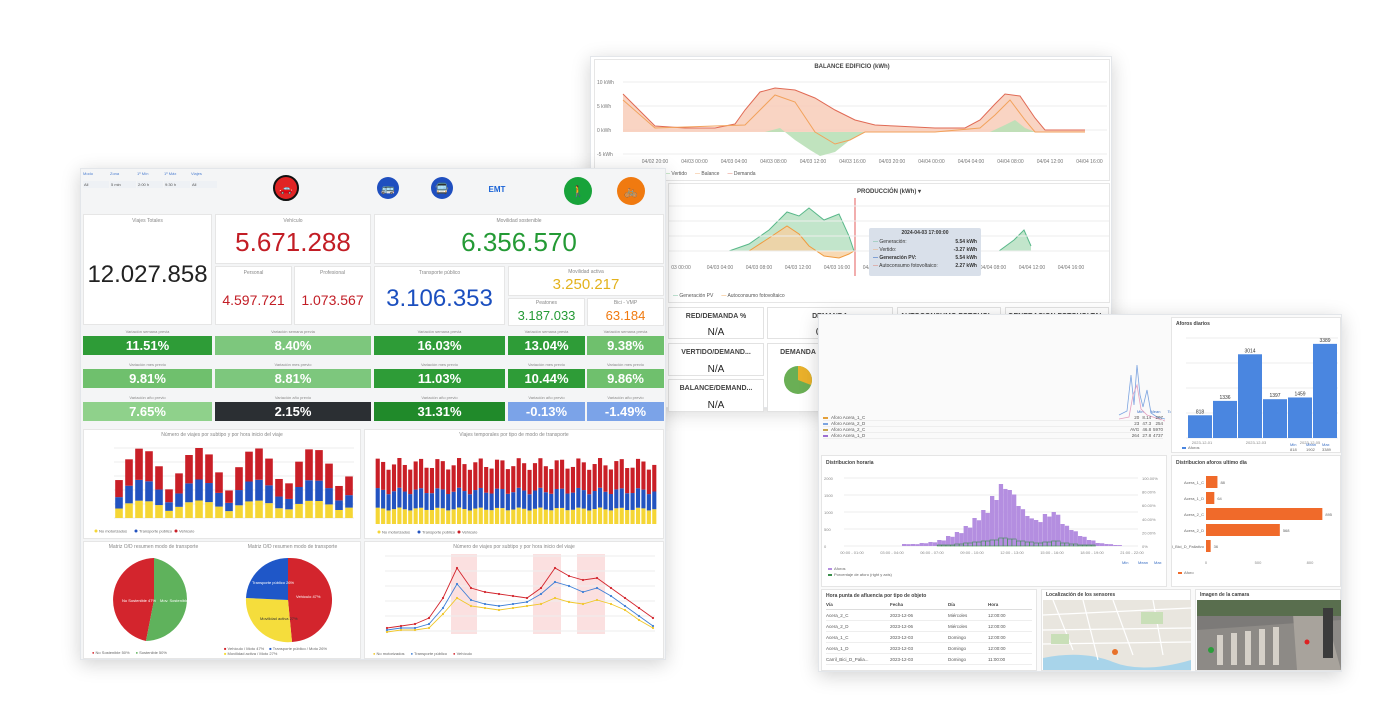 The height and width of the screenshot is (722, 1394). What do you see at coordinates (920, 192) in the screenshot?
I see `chevron-down-icon: ▾` at bounding box center [920, 192].